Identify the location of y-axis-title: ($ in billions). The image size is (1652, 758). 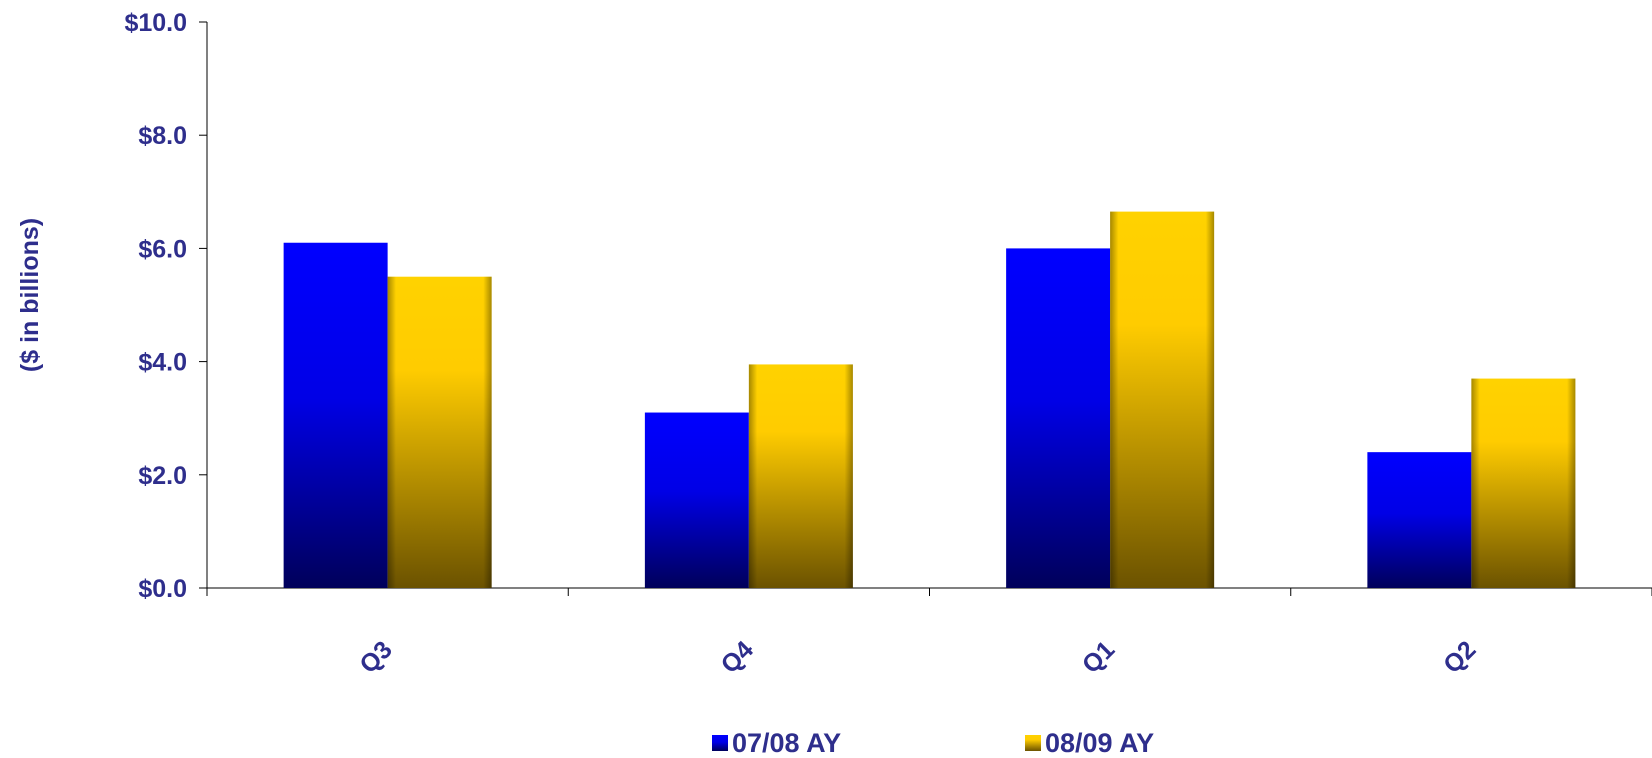
(30, 295).